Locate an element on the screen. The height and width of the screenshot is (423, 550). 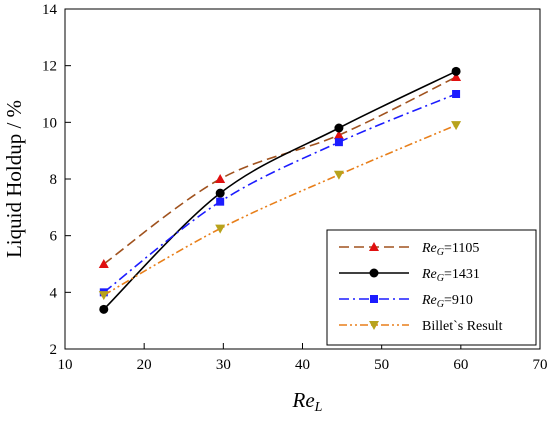
y-tick-label: 12 is located at coordinates (49, 67).